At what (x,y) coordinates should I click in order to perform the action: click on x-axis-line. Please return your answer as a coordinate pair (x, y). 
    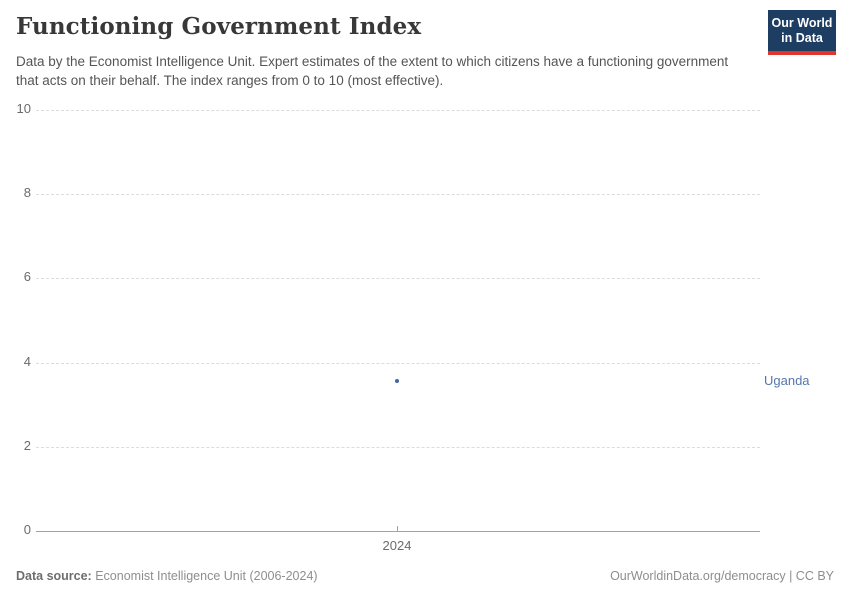
    Looking at the image, I should click on (398, 531).